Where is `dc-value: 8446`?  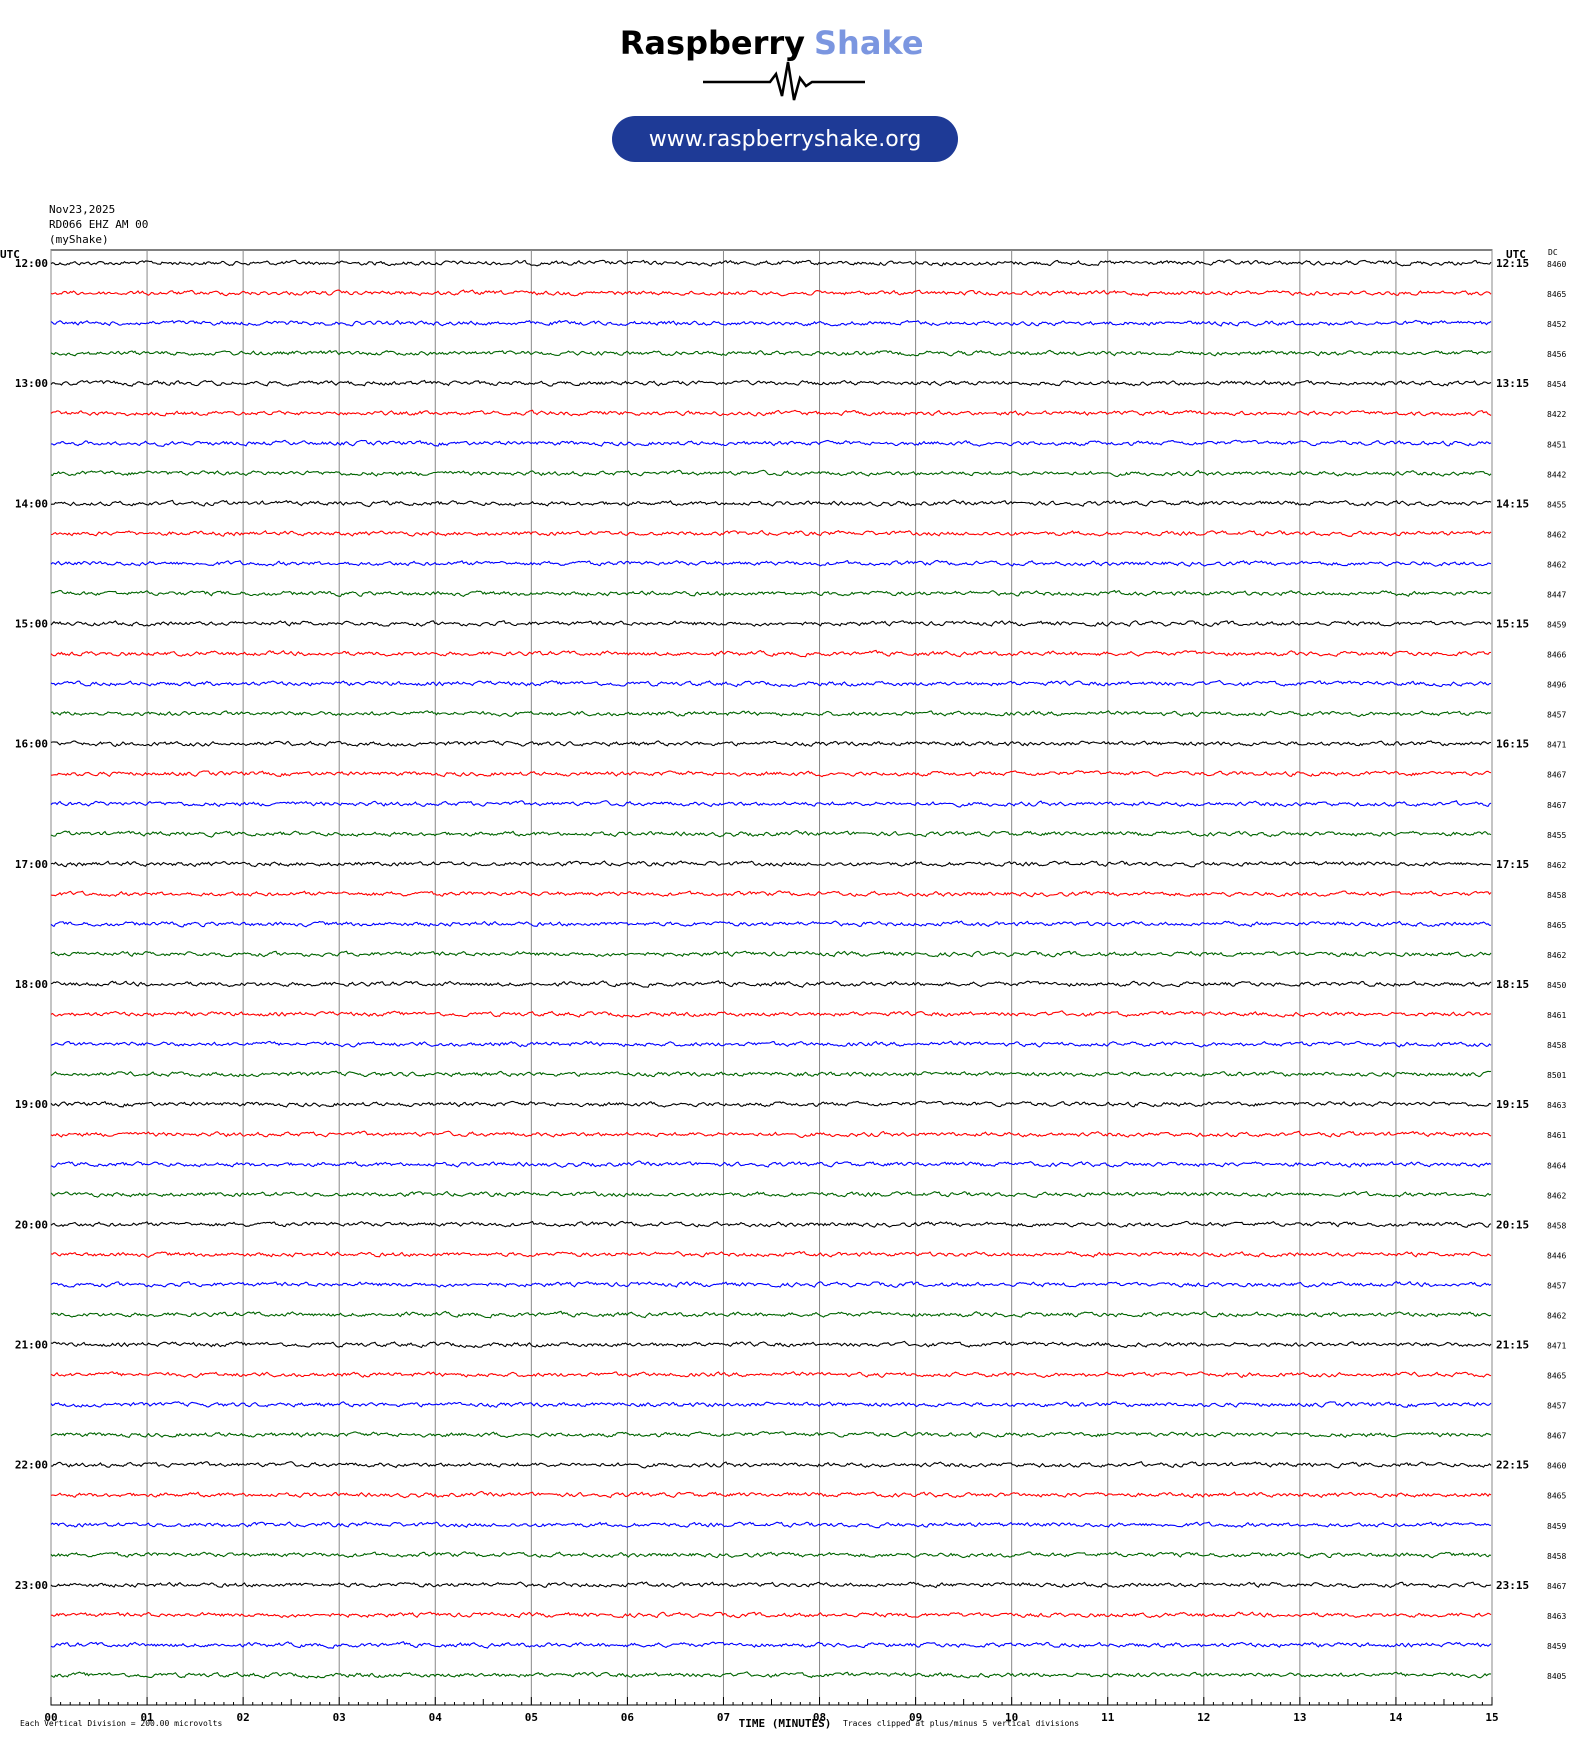 dc-value: 8446 is located at coordinates (1556, 1255).